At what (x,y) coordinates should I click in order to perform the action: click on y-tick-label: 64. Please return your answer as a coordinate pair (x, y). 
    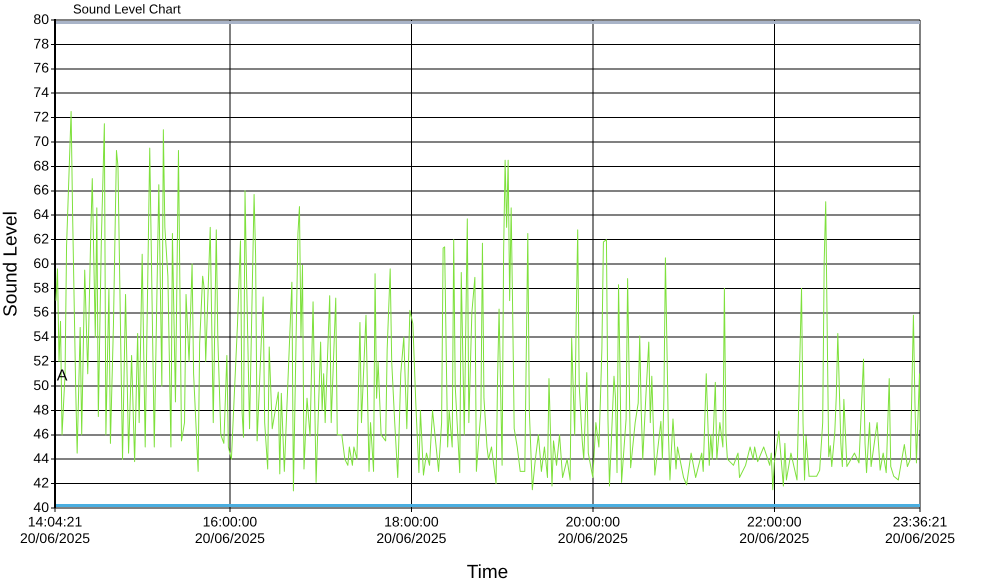
    Looking at the image, I should click on (41, 214).